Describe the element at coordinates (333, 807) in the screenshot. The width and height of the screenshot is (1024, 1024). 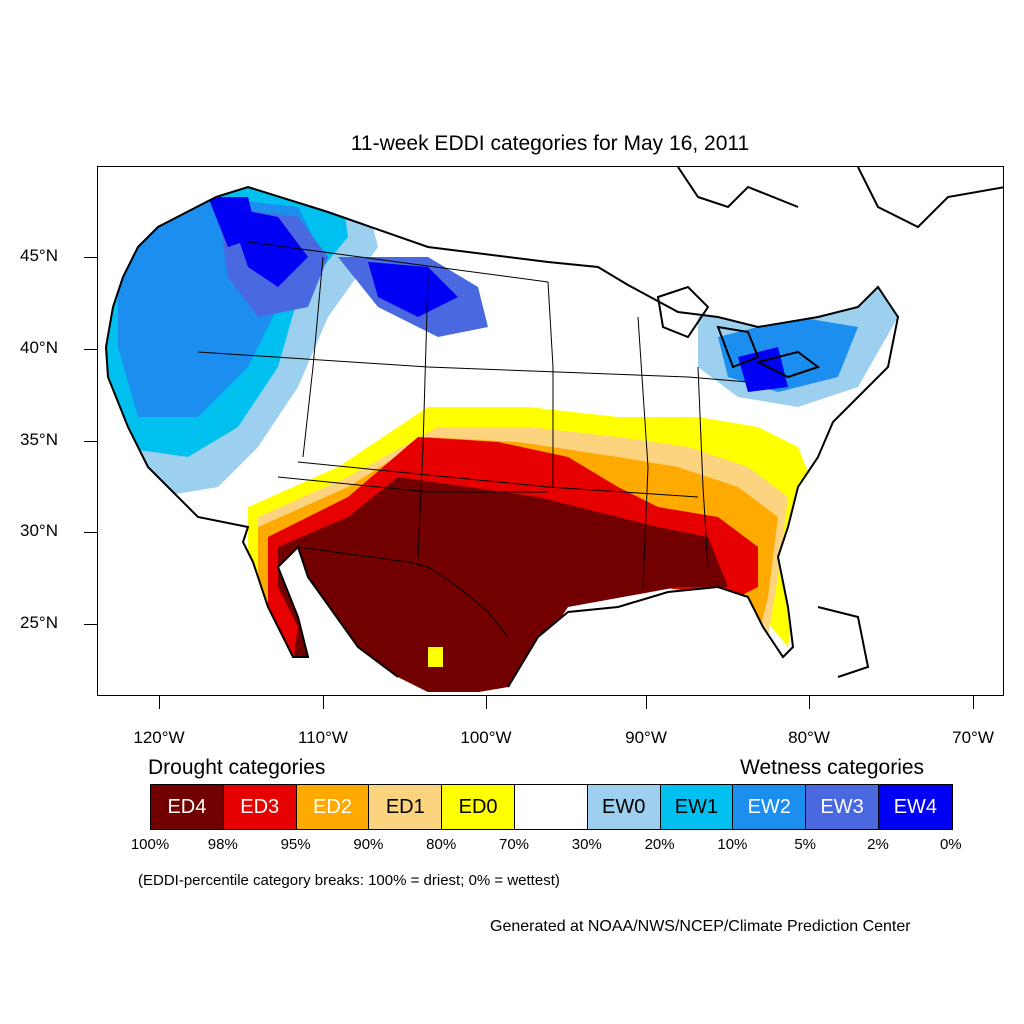
I see `legend-box-ed2: ED2` at that location.